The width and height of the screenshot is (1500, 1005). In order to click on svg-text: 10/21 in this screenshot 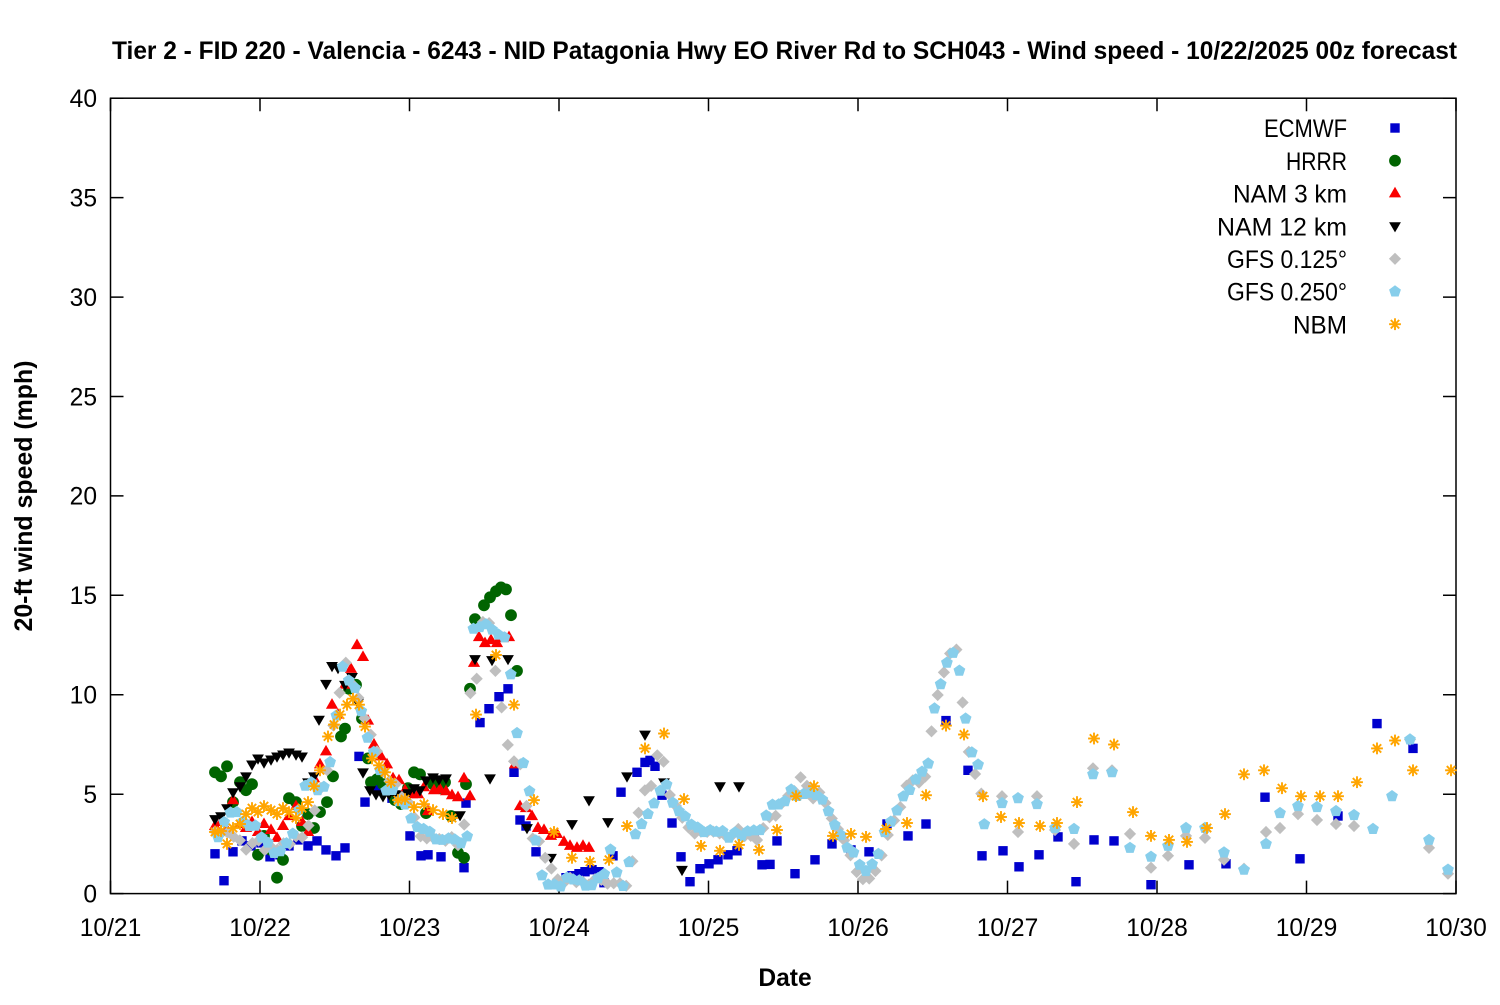, I will do `click(111, 928)`.